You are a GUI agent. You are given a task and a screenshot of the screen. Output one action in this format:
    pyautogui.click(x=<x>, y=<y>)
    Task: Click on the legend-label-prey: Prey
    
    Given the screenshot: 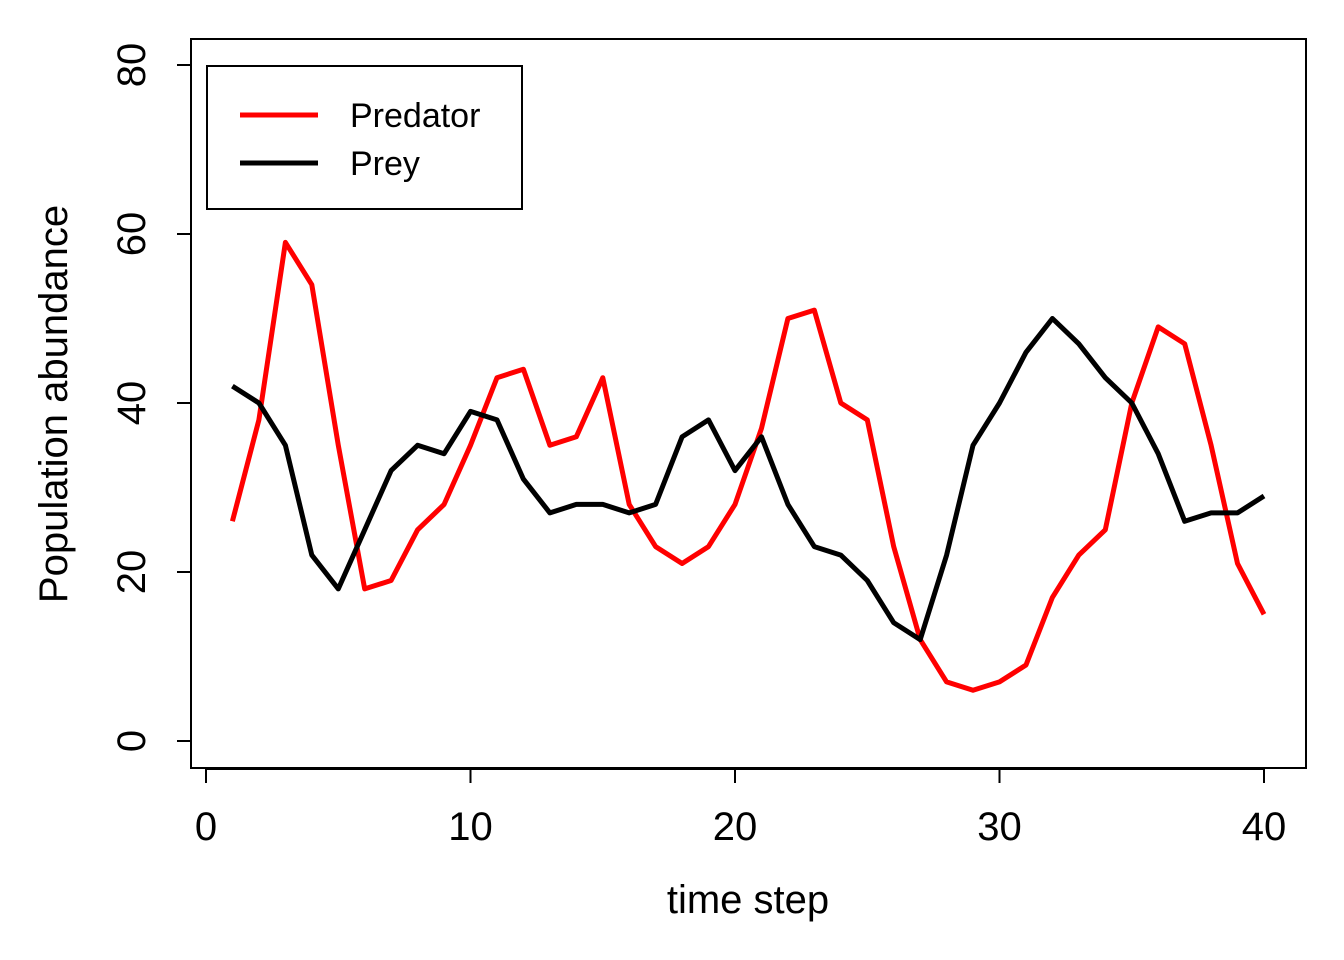 What is the action you would take?
    pyautogui.click(x=385, y=164)
    